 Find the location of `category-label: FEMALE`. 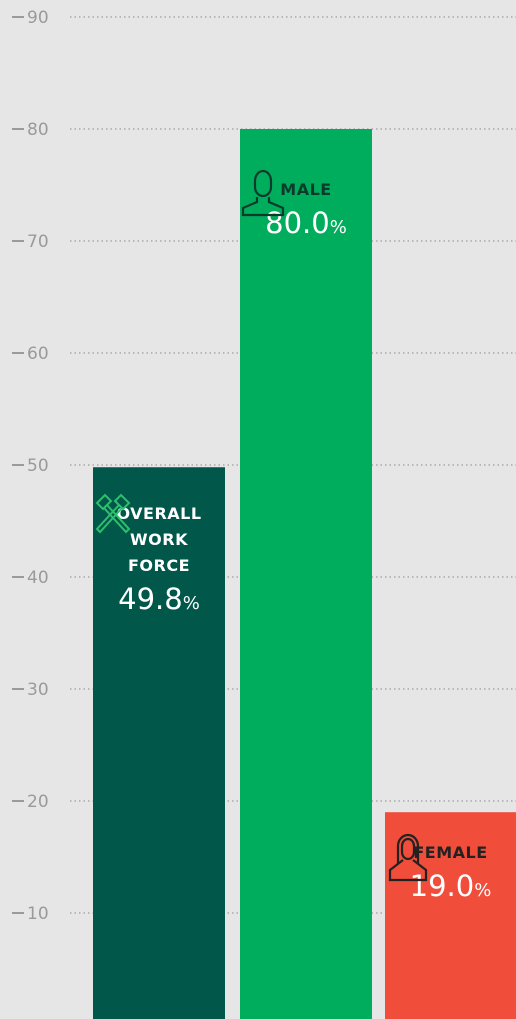

category-label: FEMALE is located at coordinates (450, 853).